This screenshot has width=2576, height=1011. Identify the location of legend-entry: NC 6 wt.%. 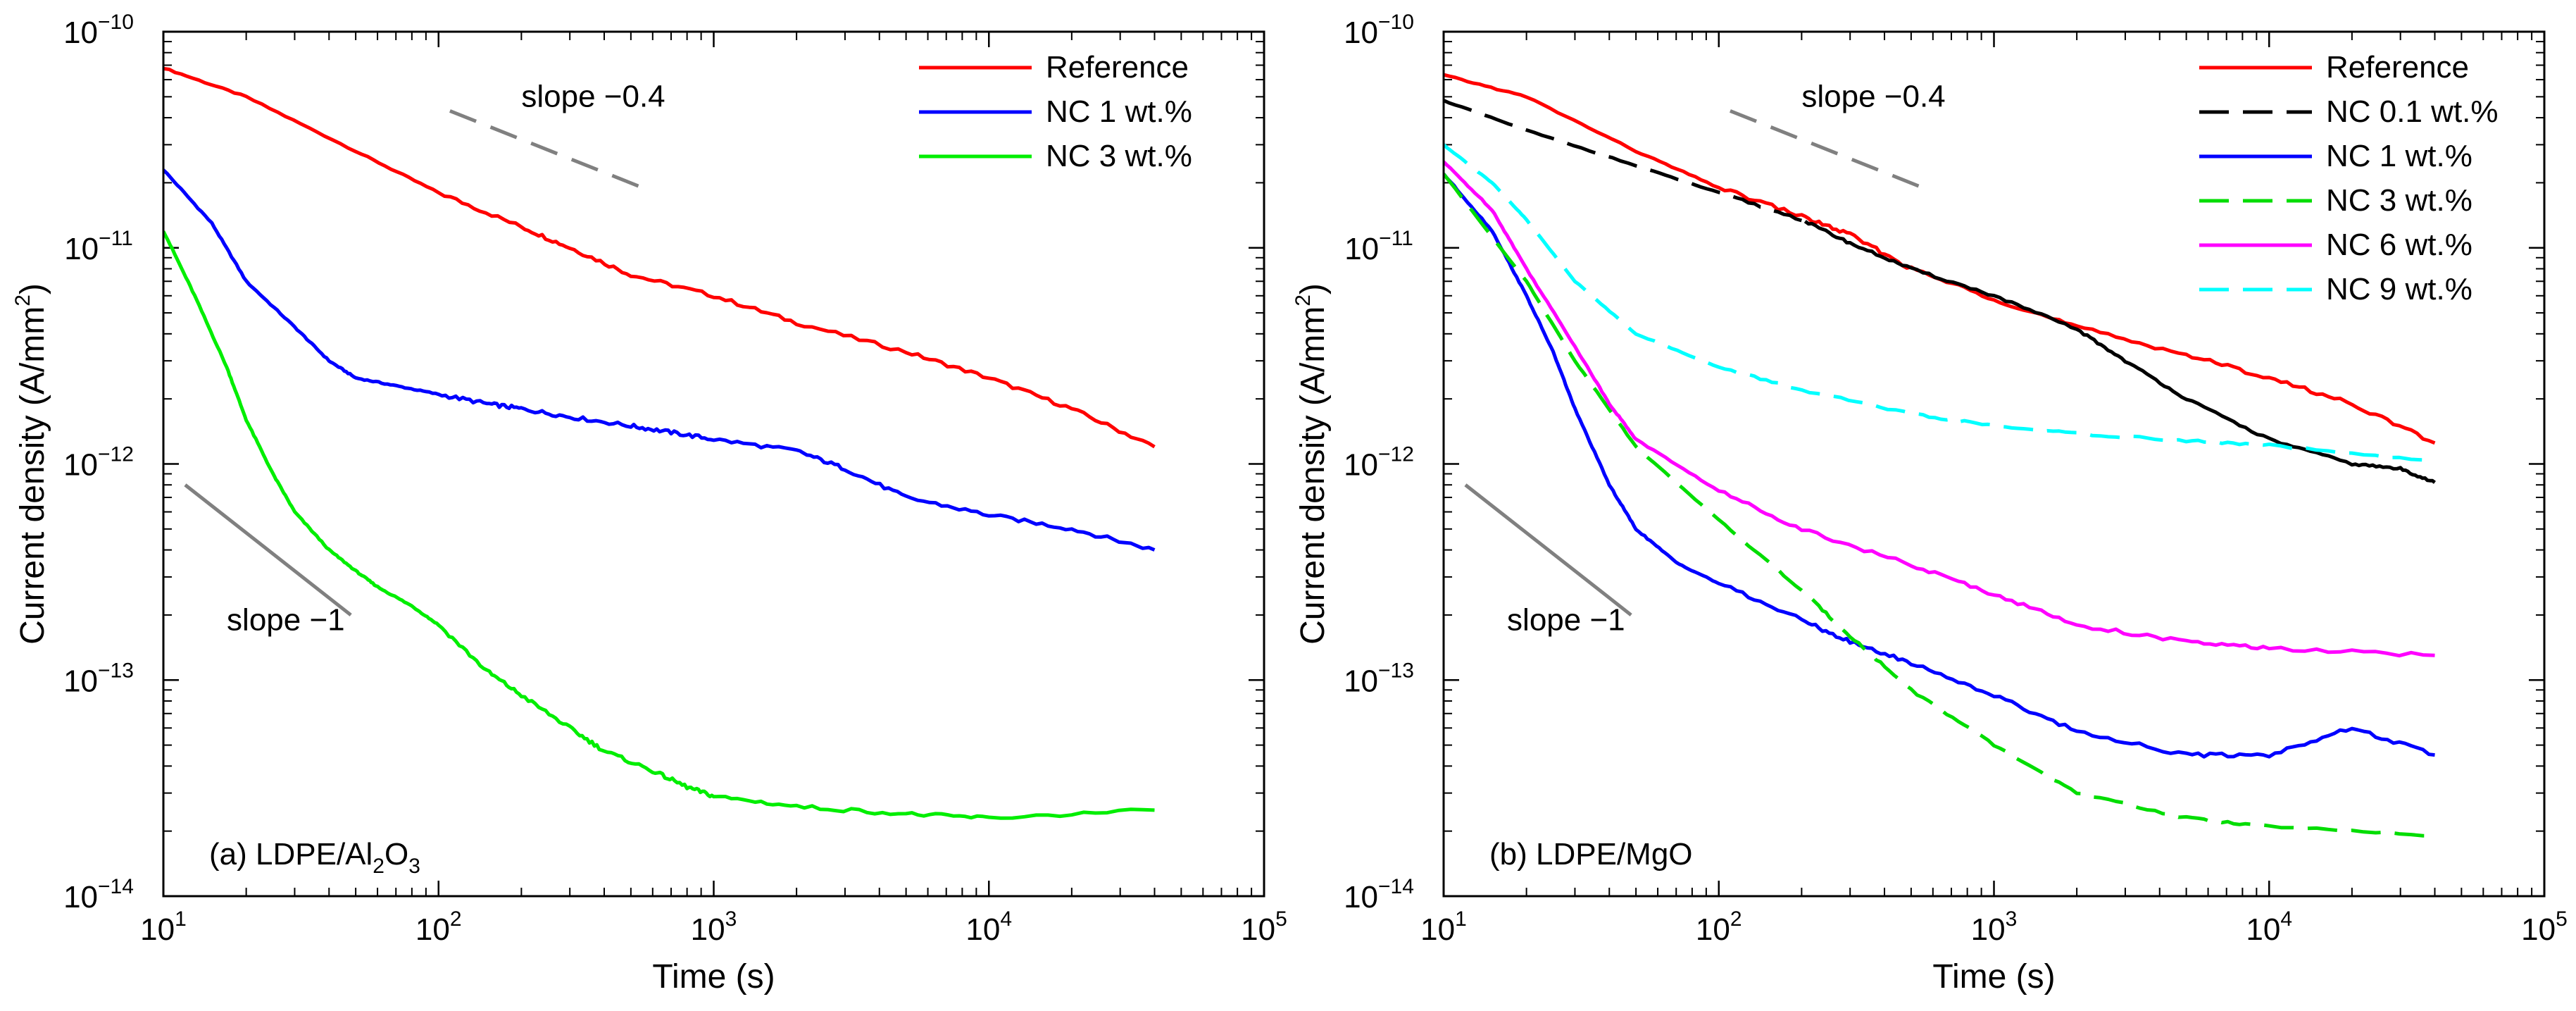
(2399, 245).